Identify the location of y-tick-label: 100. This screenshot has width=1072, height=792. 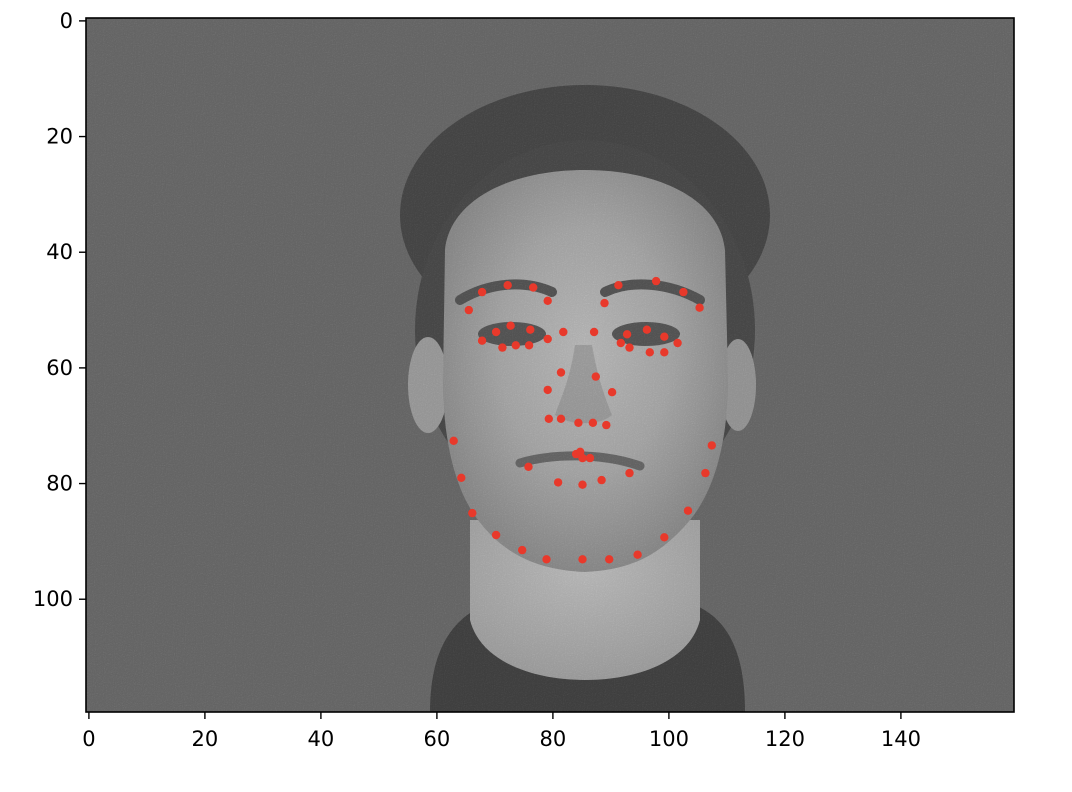
(53, 599).